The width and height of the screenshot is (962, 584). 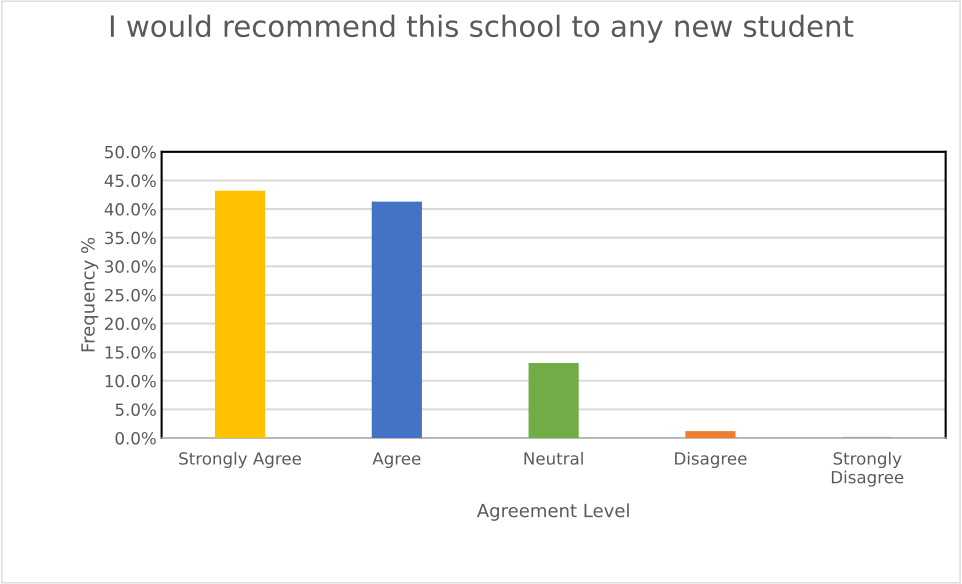 What do you see at coordinates (868, 469) in the screenshot?
I see `x-tick-label: Strongly Disagree` at bounding box center [868, 469].